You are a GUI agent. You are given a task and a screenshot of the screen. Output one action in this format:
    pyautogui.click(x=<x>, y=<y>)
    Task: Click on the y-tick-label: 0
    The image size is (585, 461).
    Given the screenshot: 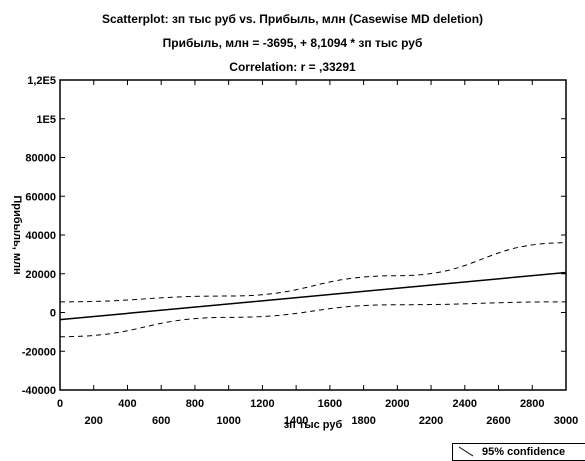 What is the action you would take?
    pyautogui.click(x=53, y=314)
    